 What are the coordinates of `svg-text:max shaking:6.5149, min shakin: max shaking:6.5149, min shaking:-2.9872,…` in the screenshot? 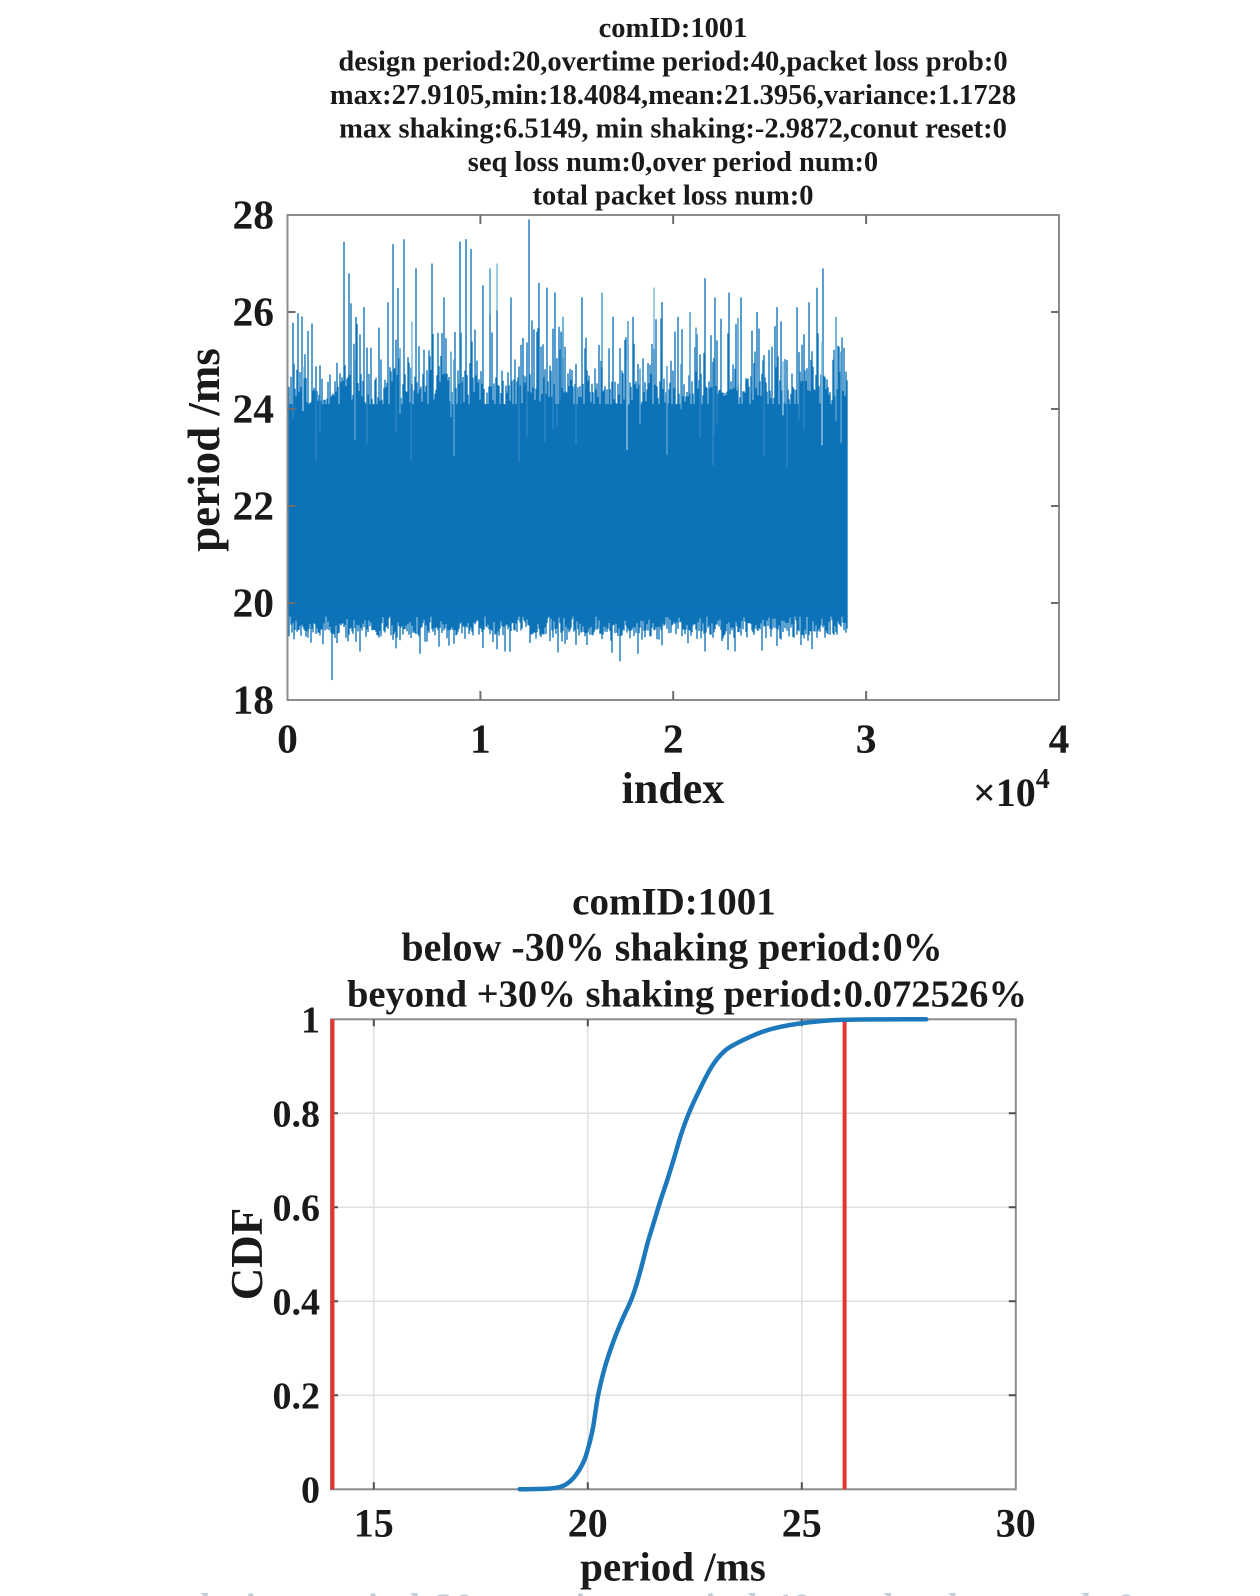 It's located at (673, 129).